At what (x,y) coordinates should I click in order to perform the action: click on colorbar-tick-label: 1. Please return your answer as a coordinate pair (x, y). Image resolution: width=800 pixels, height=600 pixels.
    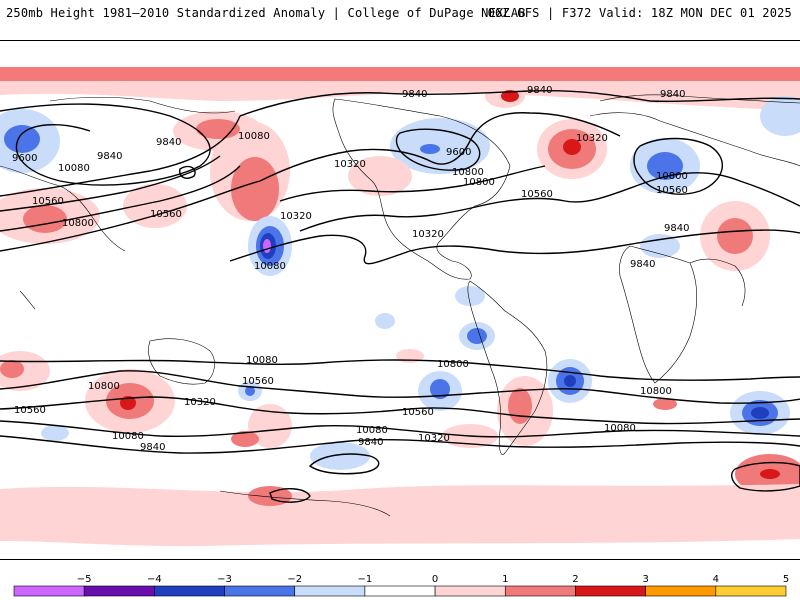
    Looking at the image, I should click on (505, 579).